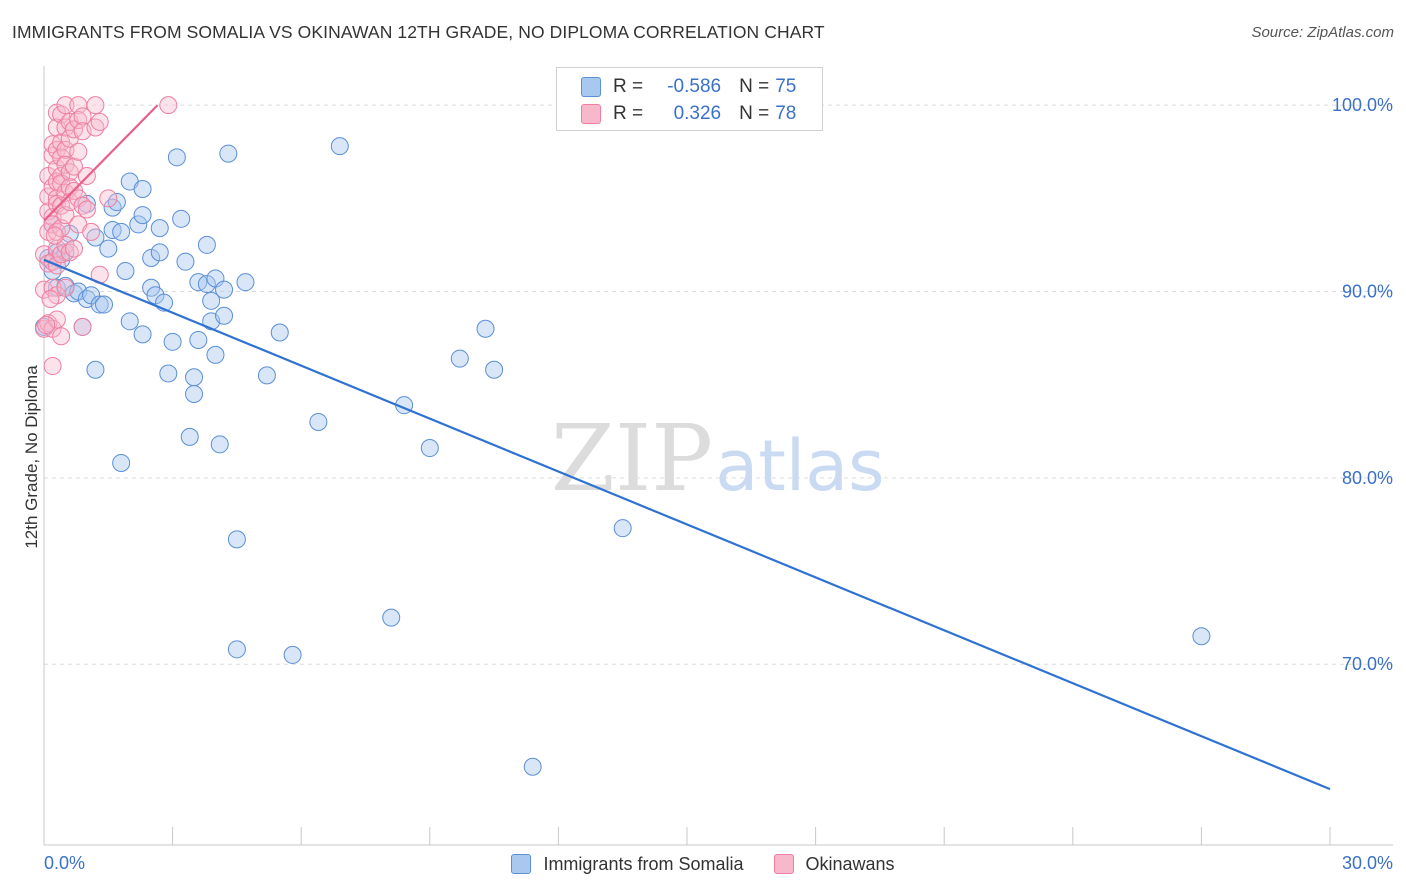 The width and height of the screenshot is (1406, 892). I want to click on x-tick-label: 30.0%, so click(1367, 863).